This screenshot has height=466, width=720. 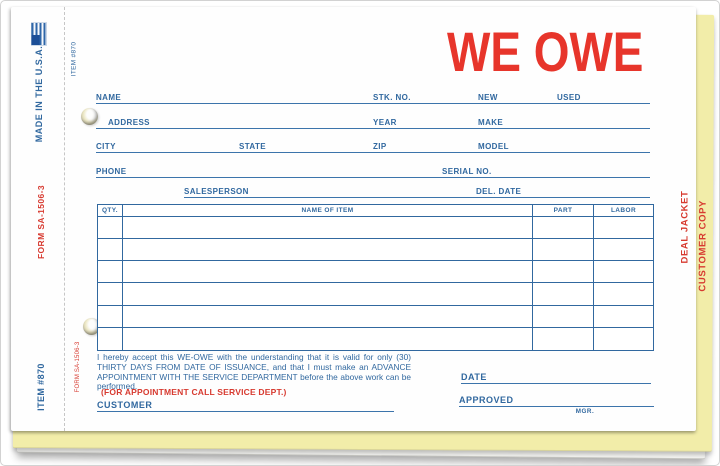 I want to click on table-header-labor: LABOR, so click(x=623, y=211).